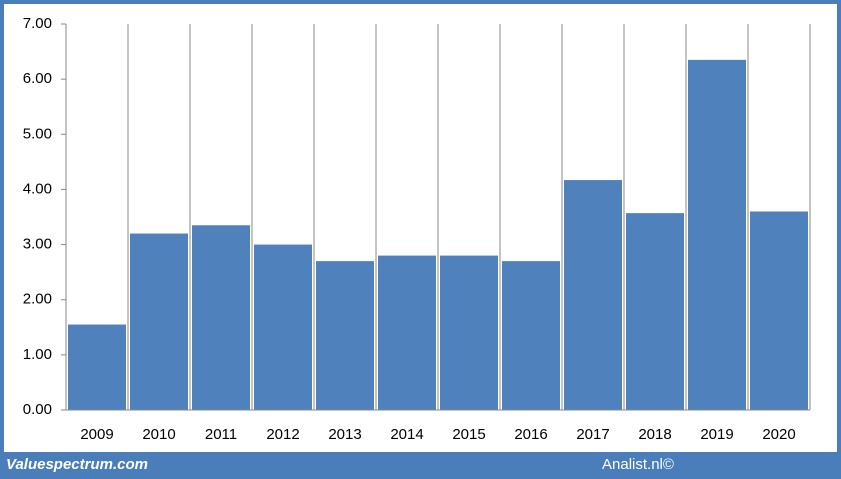  I want to click on footer-right: Analist.nl©, so click(638, 464).